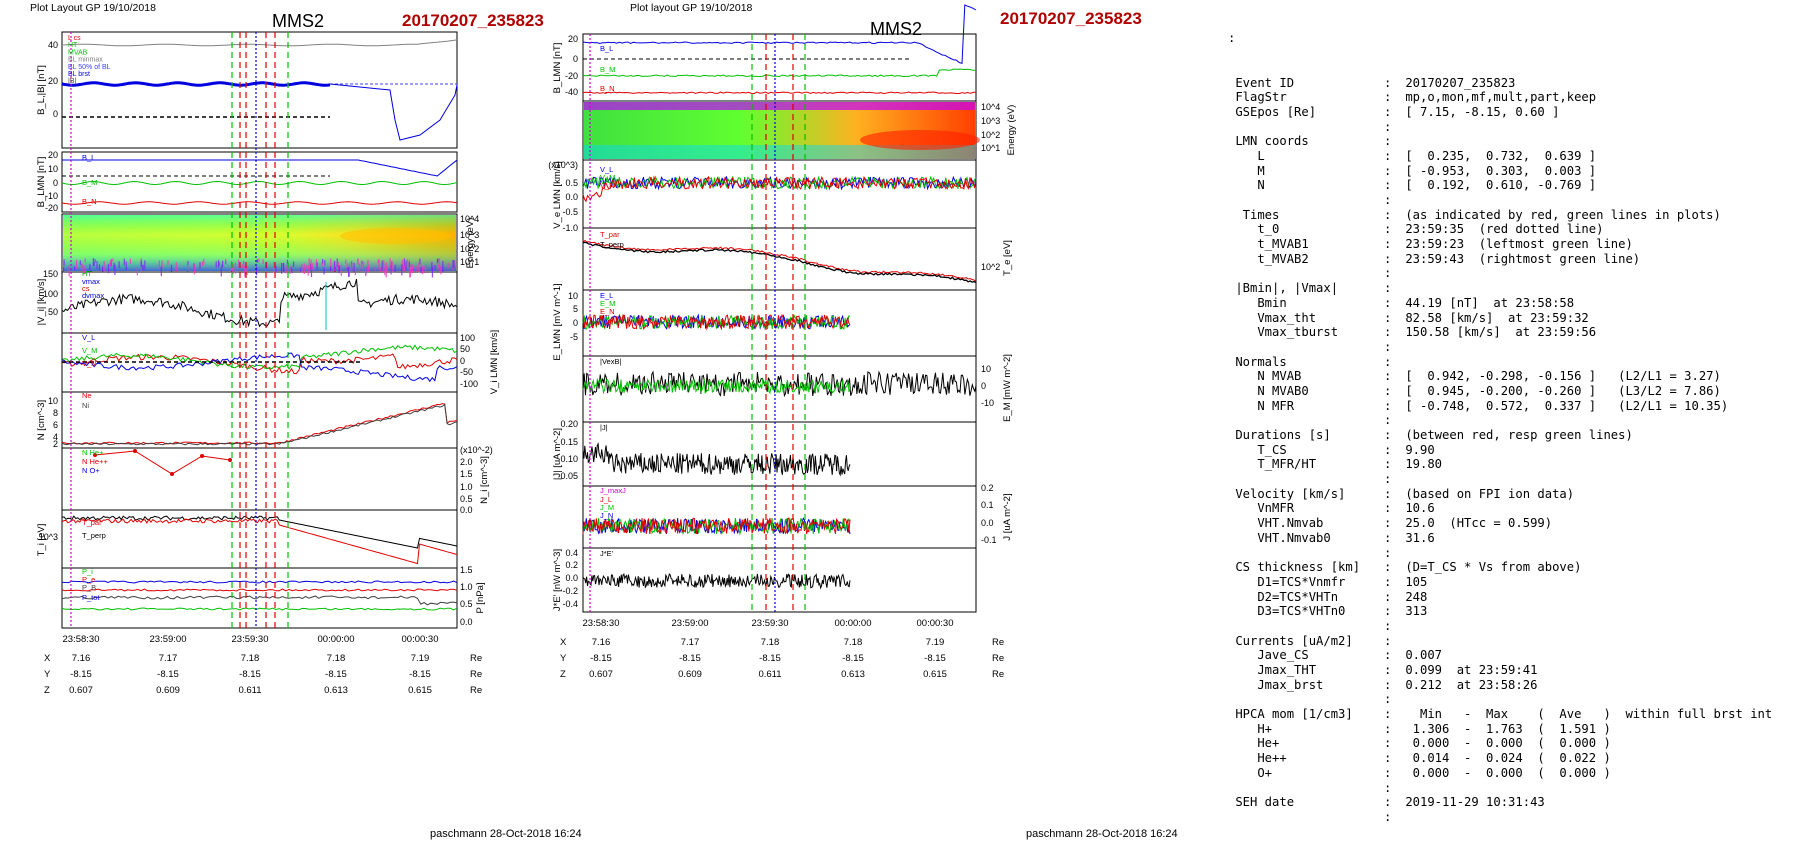 This screenshot has width=1804, height=841. What do you see at coordinates (853, 674) in the screenshot?
I see `right-table-cell: 0.613` at bounding box center [853, 674].